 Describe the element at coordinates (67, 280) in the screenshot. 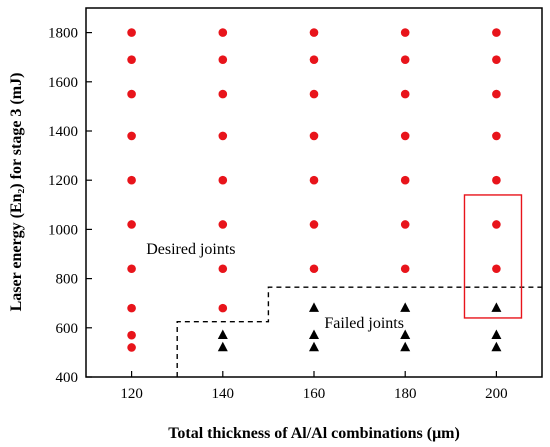

I see `y-tick-label: 800` at that location.